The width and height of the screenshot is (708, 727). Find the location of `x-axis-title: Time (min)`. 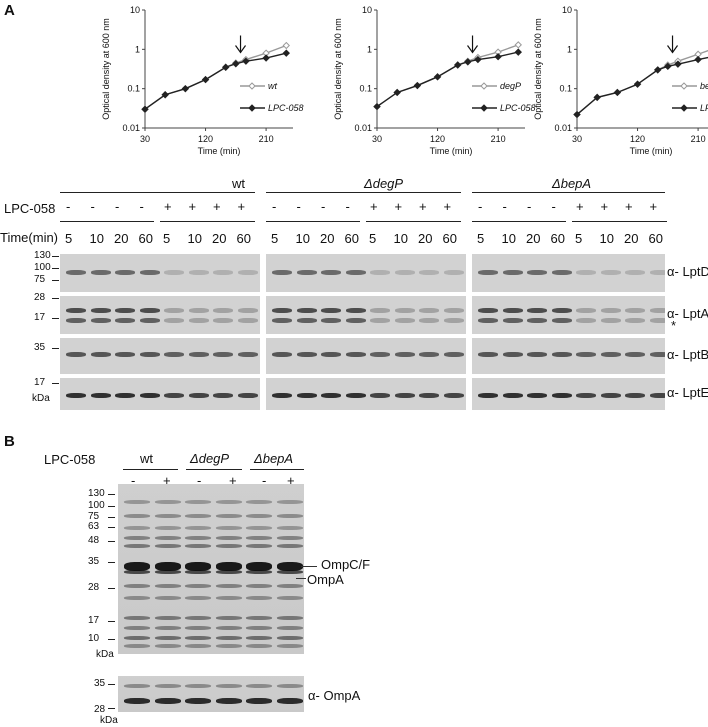

x-axis-title: Time (min) is located at coordinates (219, 151).